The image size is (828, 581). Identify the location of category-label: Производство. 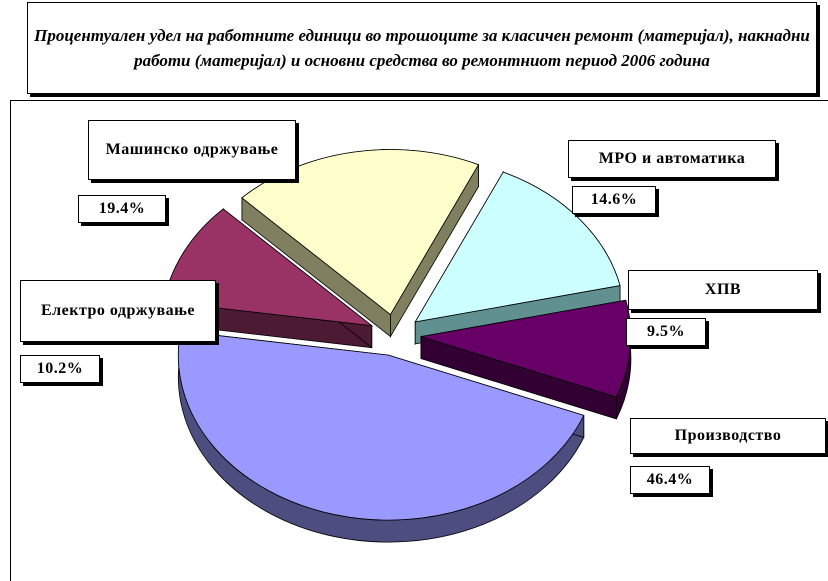
(728, 436).